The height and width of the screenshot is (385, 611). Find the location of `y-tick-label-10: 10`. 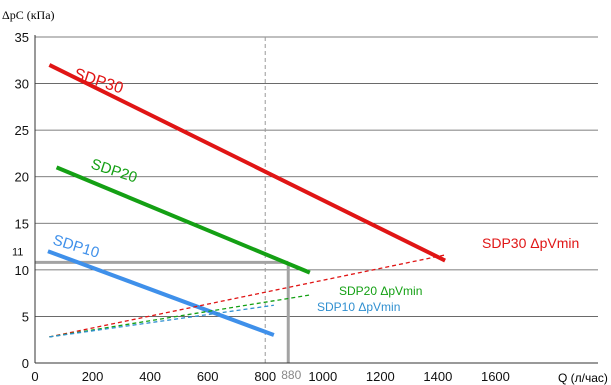

y-tick-label-10: 10 is located at coordinates (22, 270).